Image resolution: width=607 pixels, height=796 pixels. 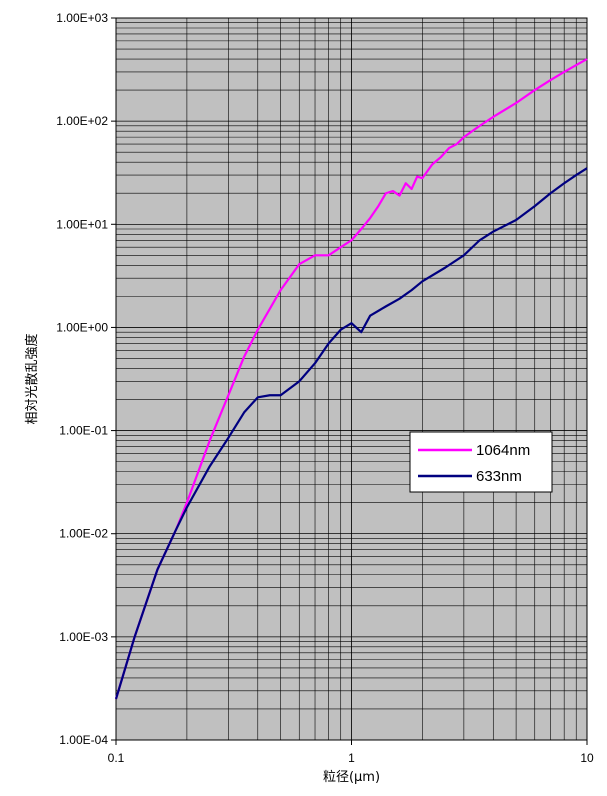 I want to click on legend-box, so click(x=481, y=462).